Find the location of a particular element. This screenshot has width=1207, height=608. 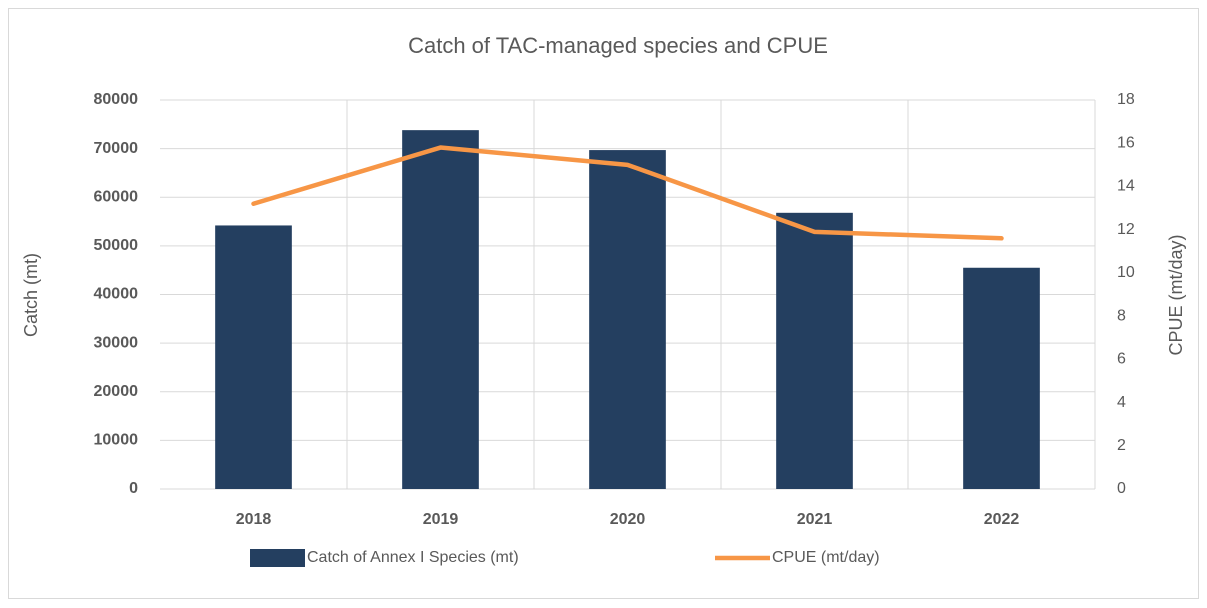

y-tick-label: 20000 is located at coordinates (116, 391).